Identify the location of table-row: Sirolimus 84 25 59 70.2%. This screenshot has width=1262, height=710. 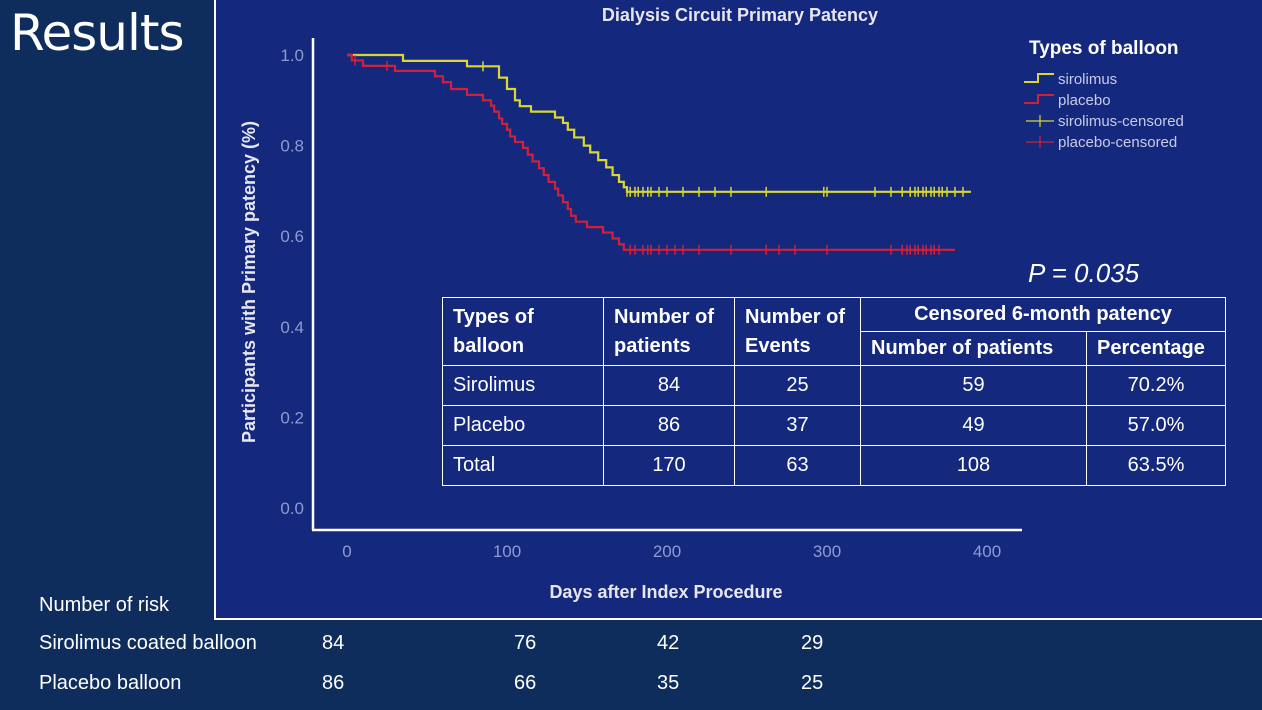
(834, 385).